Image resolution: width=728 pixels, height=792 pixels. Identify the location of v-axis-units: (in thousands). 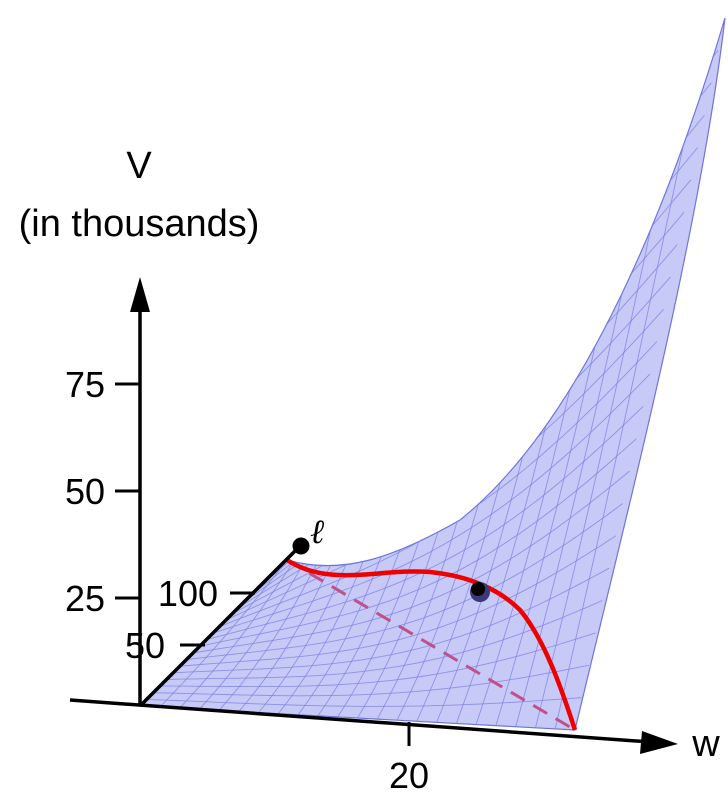
(139, 224).